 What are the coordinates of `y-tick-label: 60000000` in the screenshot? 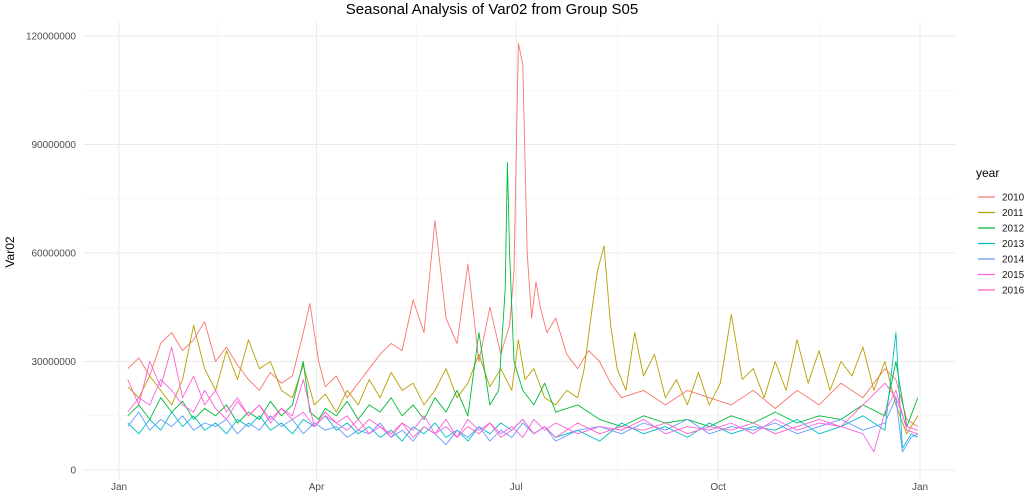 It's located at (54, 254).